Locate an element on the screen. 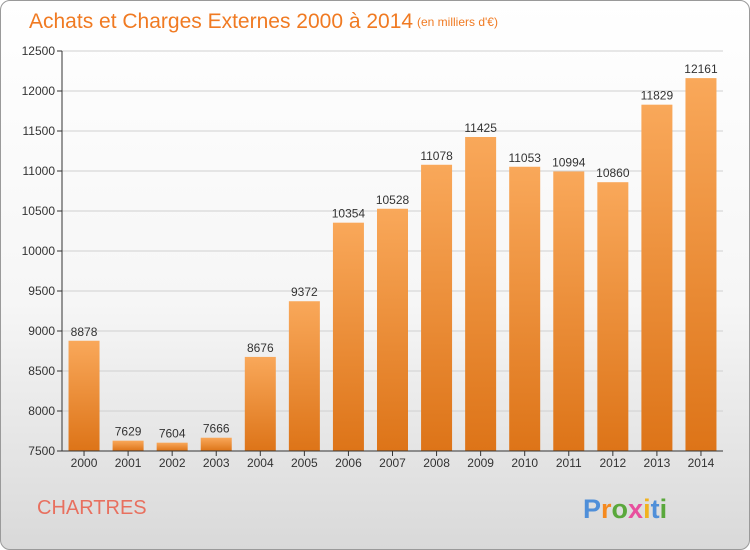 This screenshot has height=550, width=750. logo-letter: o is located at coordinates (620, 509).